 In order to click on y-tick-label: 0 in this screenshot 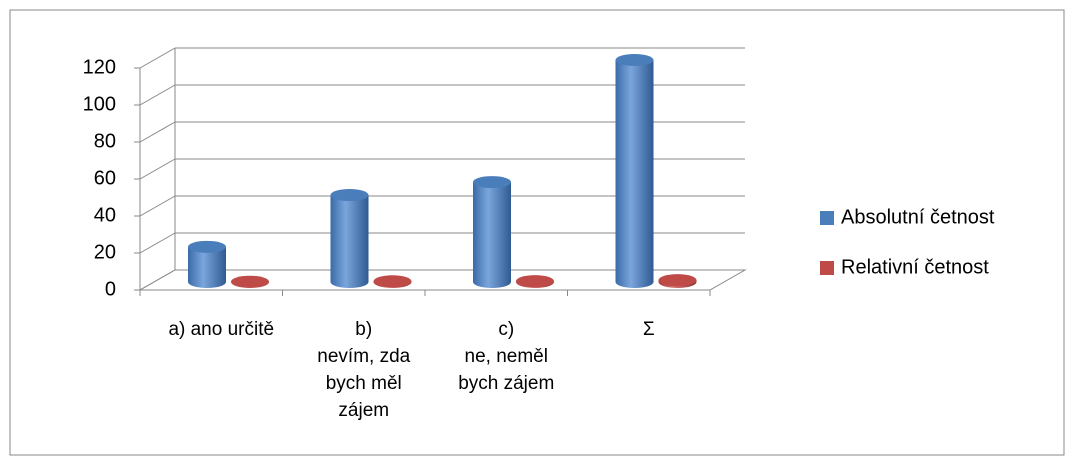, I will do `click(110, 289)`.